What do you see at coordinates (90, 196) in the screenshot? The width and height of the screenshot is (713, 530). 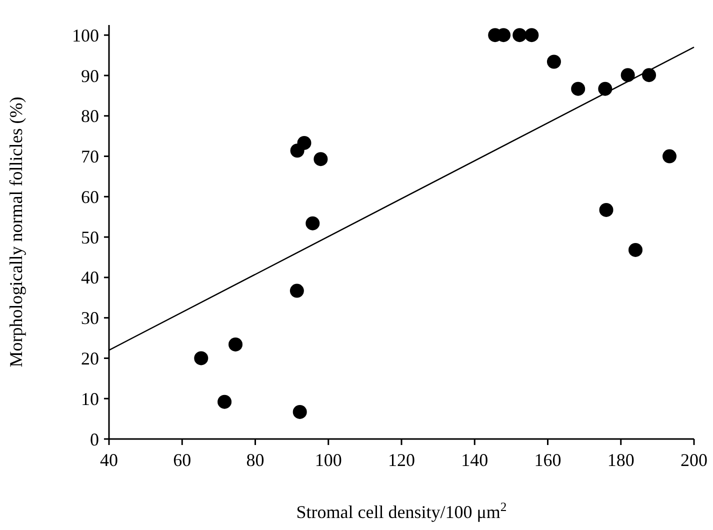 I see `y-tick-label: 60` at bounding box center [90, 196].